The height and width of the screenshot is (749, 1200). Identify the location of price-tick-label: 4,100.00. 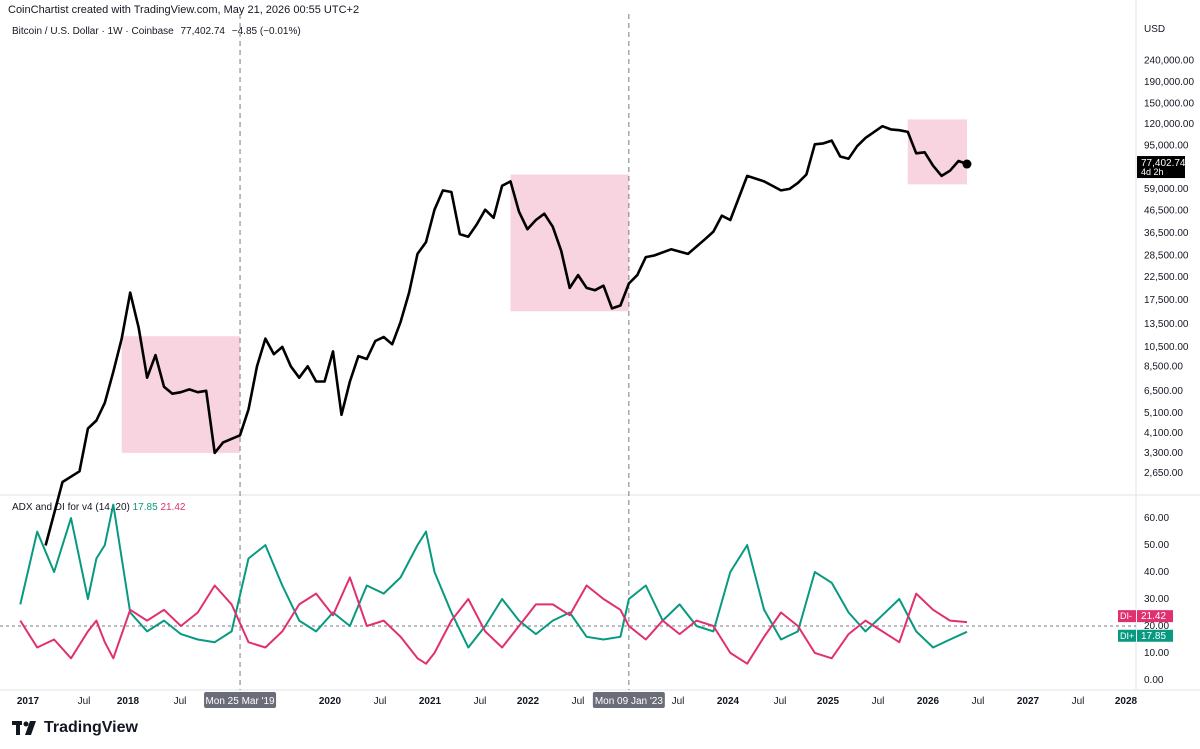
(1163, 433).